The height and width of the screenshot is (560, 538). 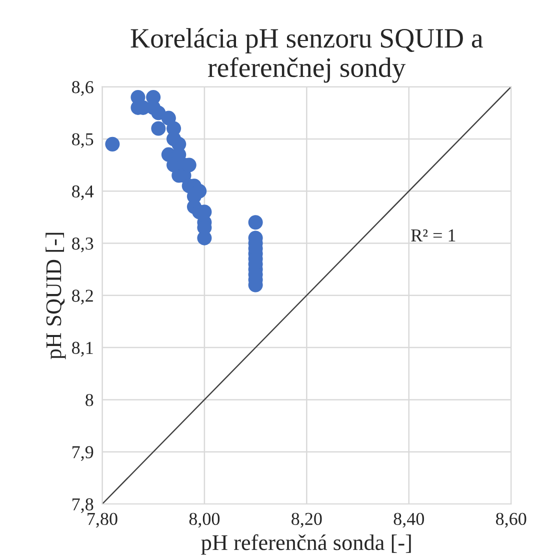 What do you see at coordinates (306, 55) in the screenshot?
I see `chart-title: Korelácia pH senzoru SQUID a referenčnej sondy` at bounding box center [306, 55].